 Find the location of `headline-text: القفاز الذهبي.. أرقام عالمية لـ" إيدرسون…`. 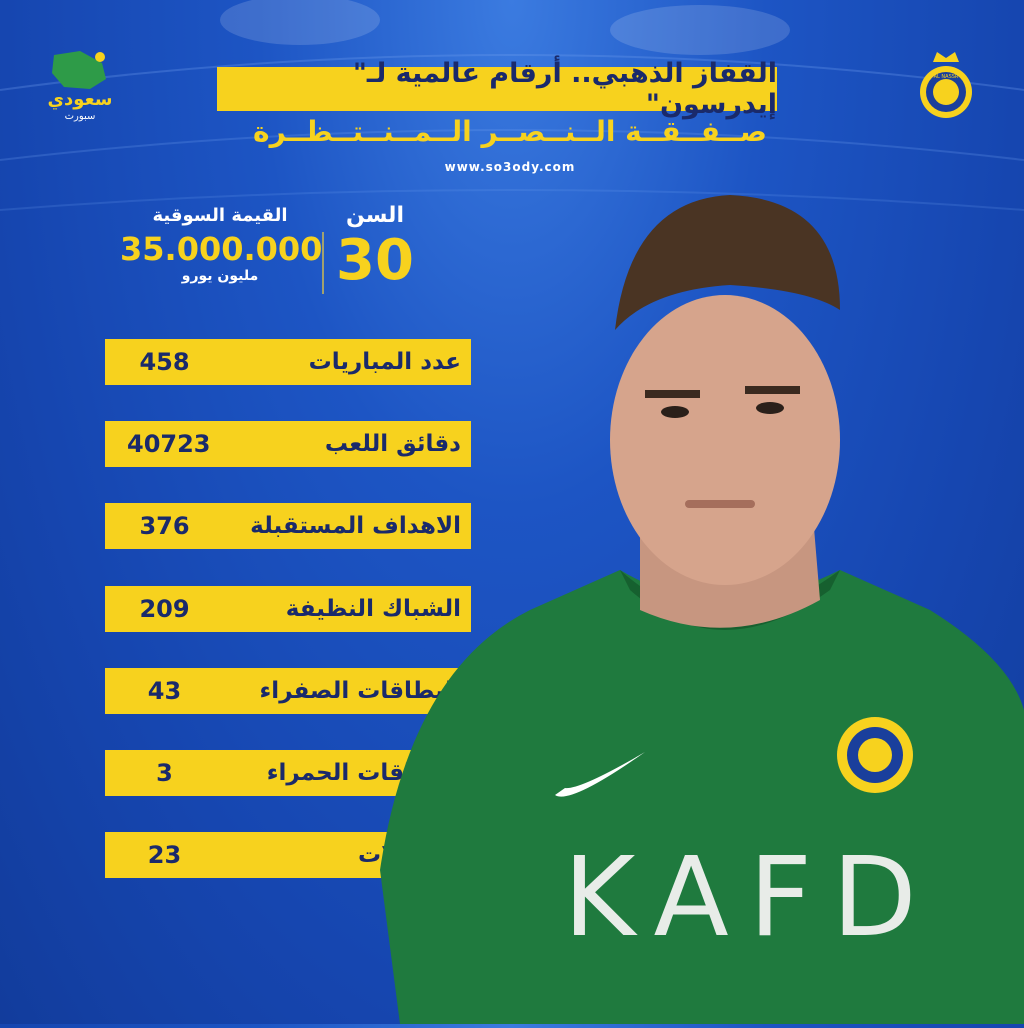

headline-text: القفاز الذهبي.. أرقام عالمية لـ" إيدرسون… is located at coordinates (564, 89).